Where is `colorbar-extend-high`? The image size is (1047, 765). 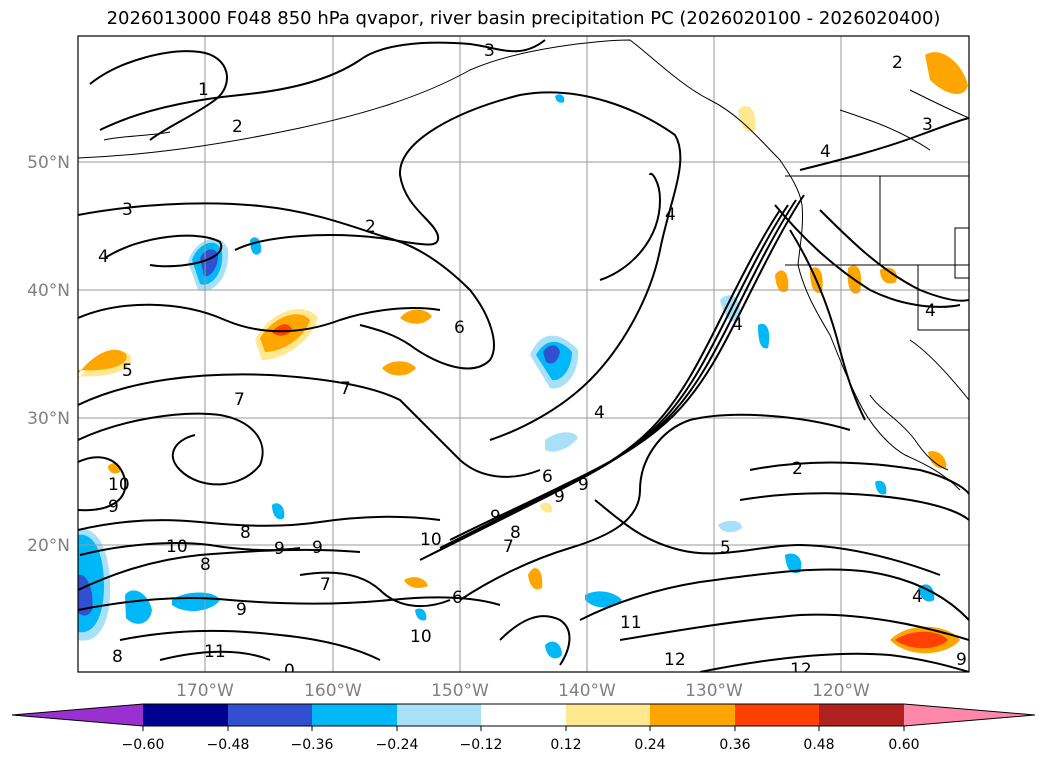 colorbar-extend-high is located at coordinates (969, 715).